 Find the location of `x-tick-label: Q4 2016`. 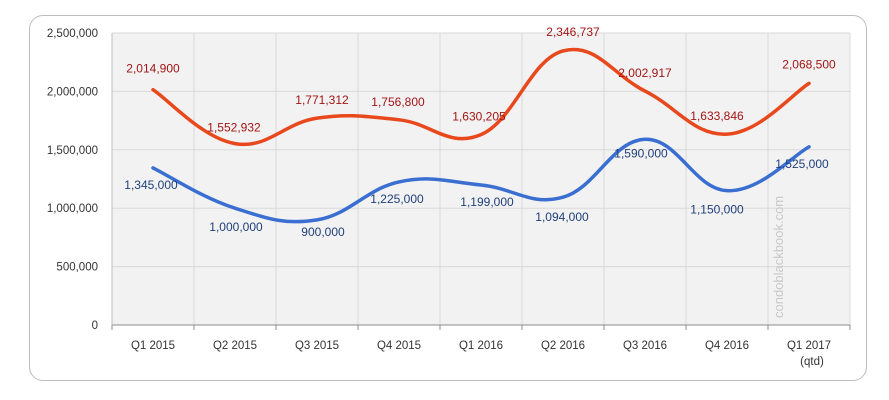

x-tick-label: Q4 2016 is located at coordinates (727, 346).